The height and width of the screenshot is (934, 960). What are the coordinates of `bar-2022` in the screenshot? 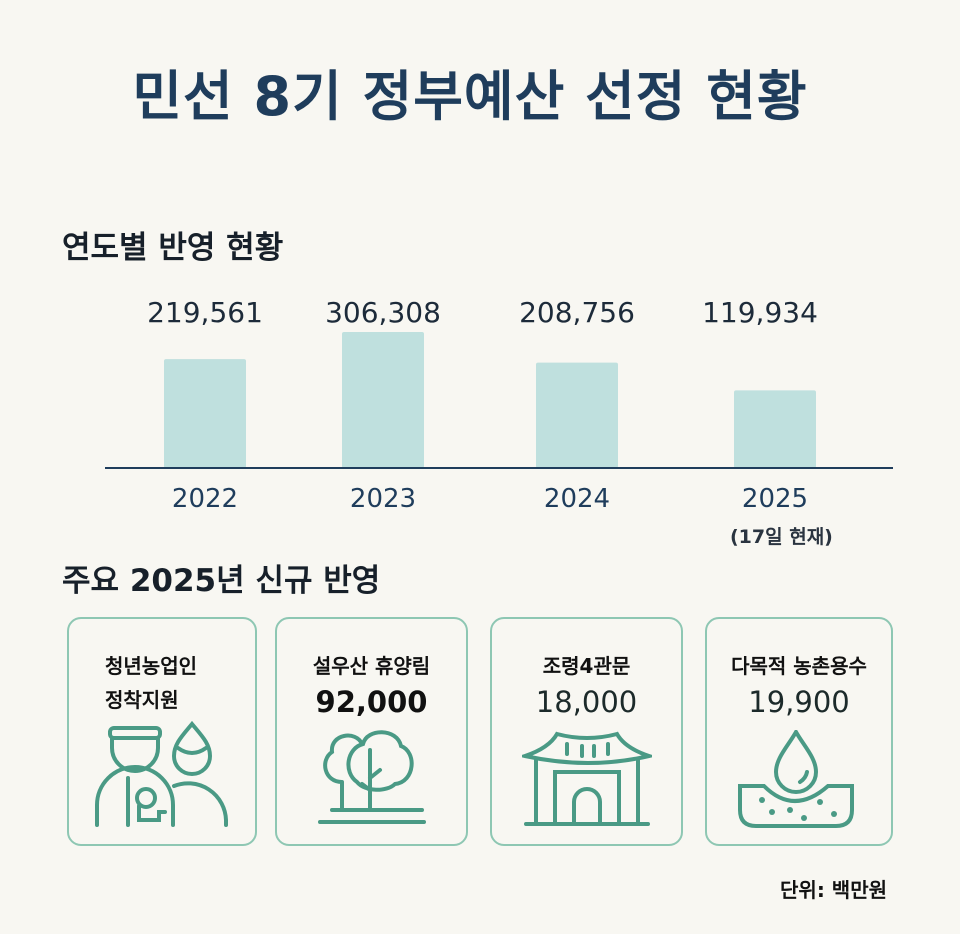 It's located at (205, 413).